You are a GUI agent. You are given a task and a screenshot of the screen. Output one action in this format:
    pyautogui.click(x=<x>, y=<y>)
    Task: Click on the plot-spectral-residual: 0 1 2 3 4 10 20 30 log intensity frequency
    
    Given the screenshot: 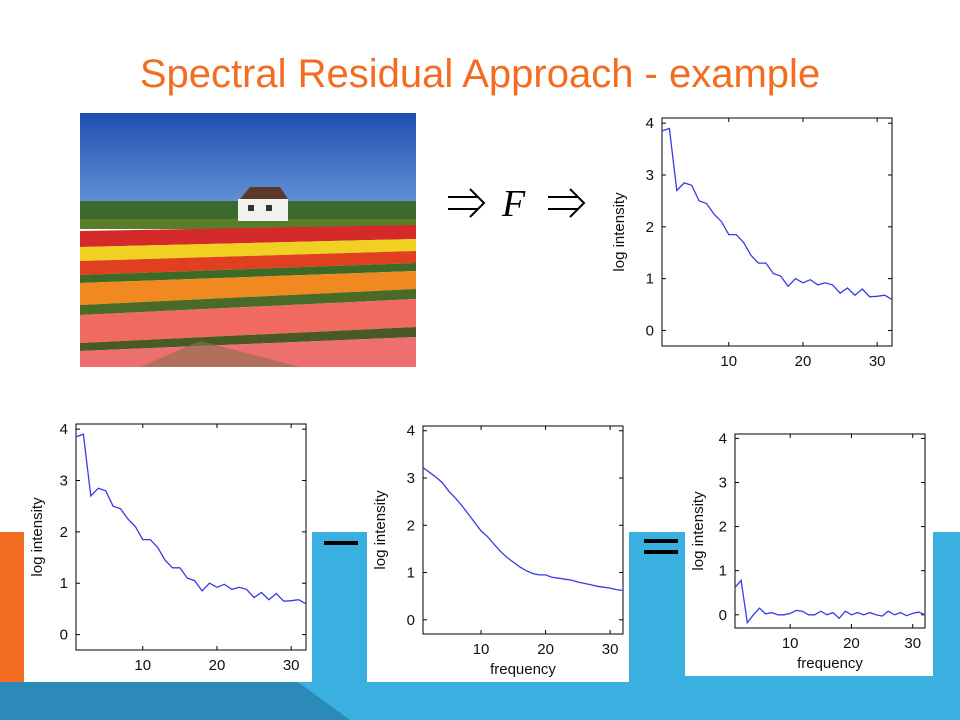 What is the action you would take?
    pyautogui.click(x=809, y=548)
    